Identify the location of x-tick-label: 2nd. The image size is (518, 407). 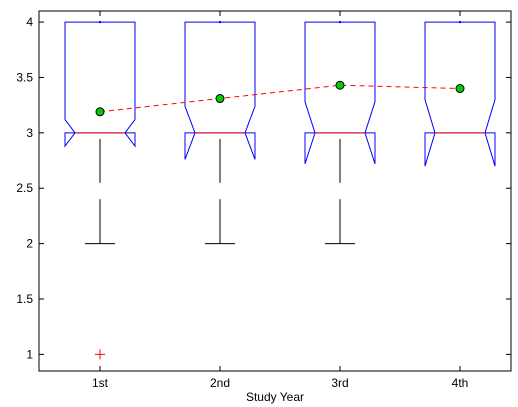
(220, 383).